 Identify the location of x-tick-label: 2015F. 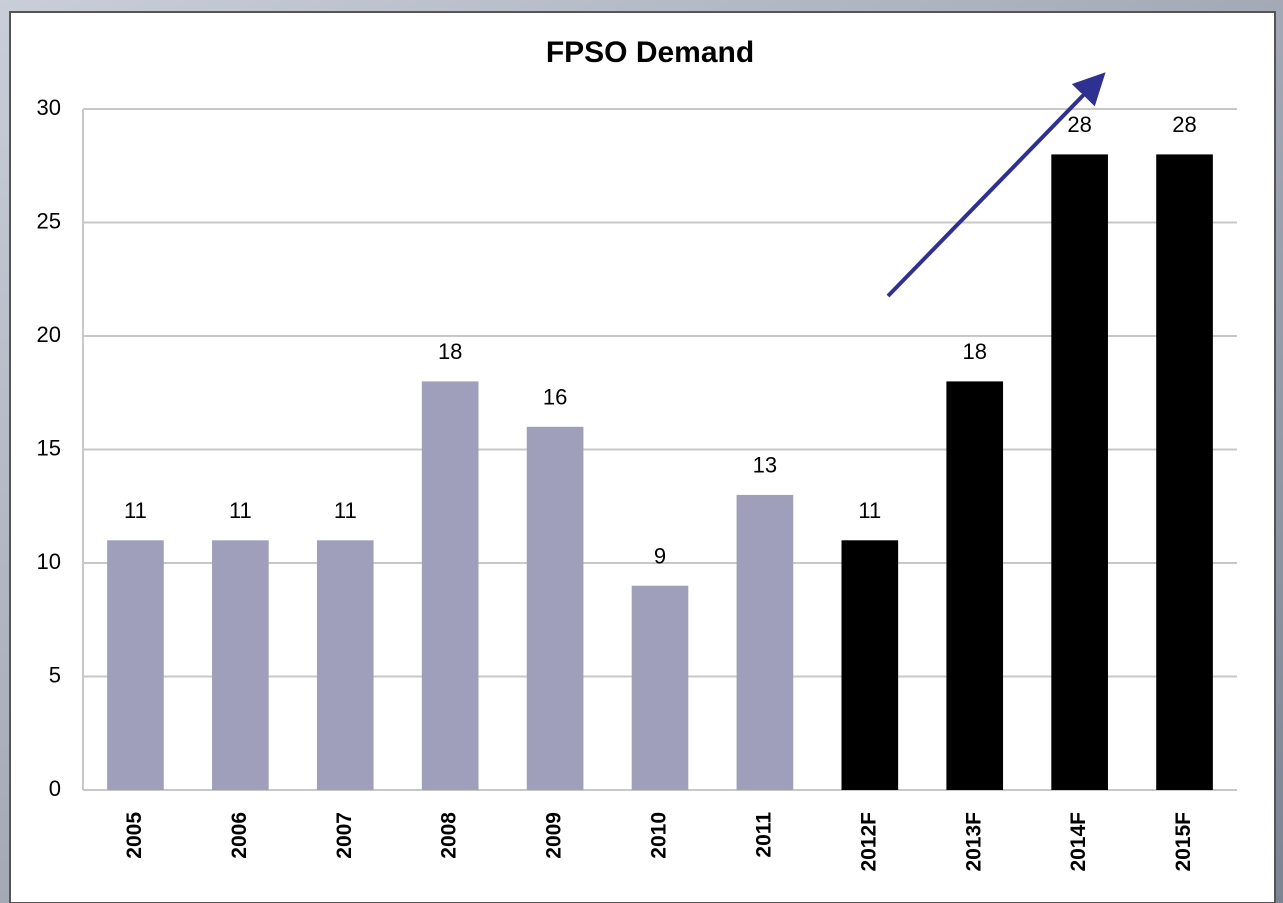
(1183, 842).